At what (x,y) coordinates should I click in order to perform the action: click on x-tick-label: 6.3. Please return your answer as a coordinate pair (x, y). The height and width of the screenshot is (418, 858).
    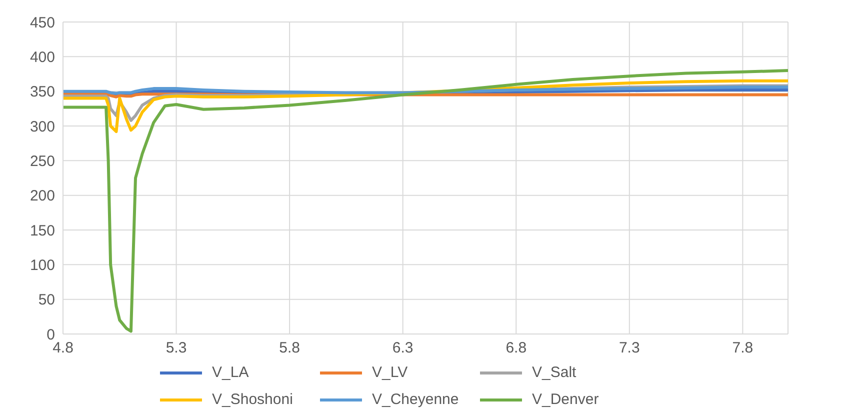
    Looking at the image, I should click on (403, 348).